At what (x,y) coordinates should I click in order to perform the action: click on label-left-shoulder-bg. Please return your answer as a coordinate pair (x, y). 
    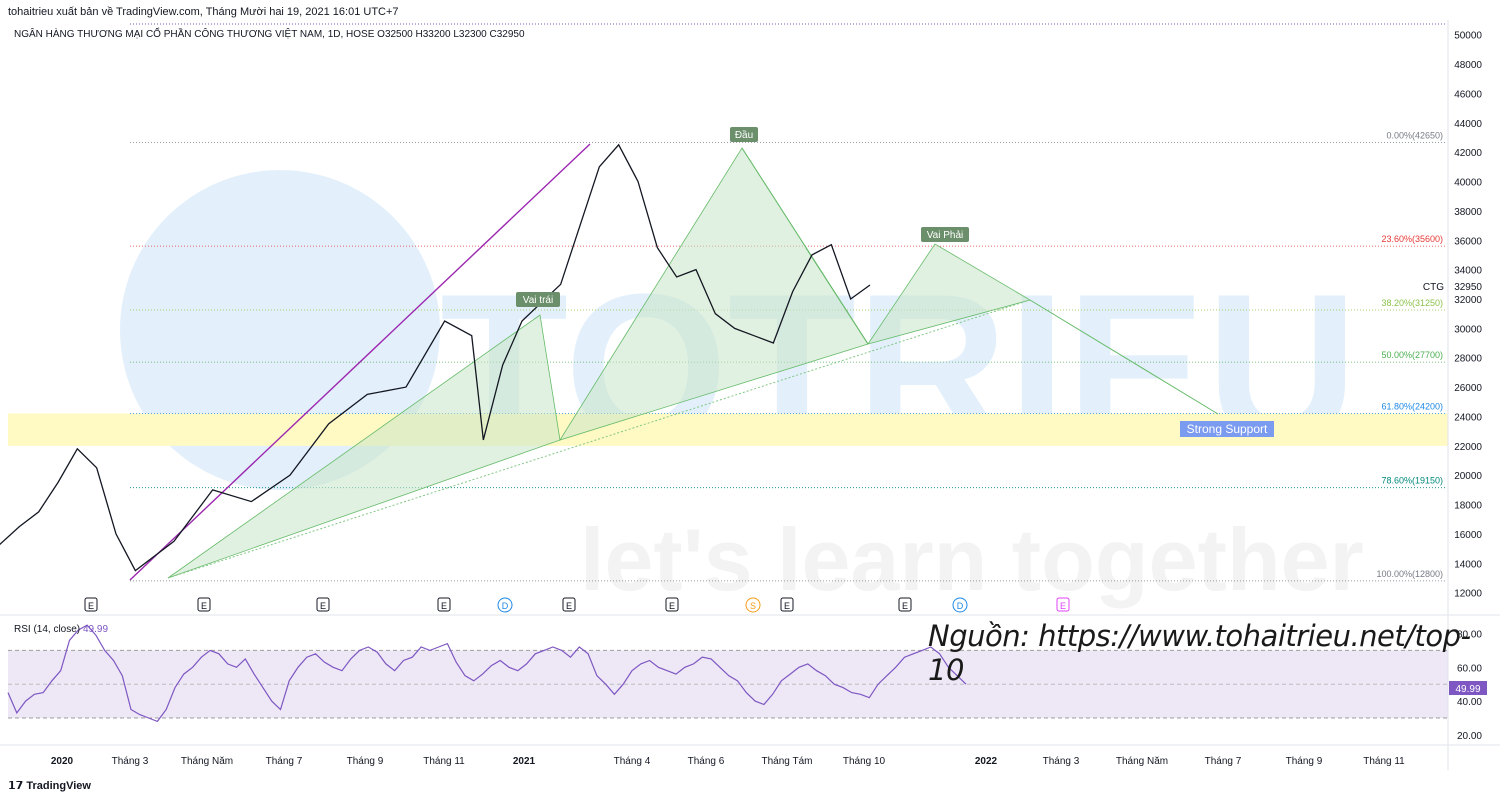
    Looking at the image, I should click on (538, 299).